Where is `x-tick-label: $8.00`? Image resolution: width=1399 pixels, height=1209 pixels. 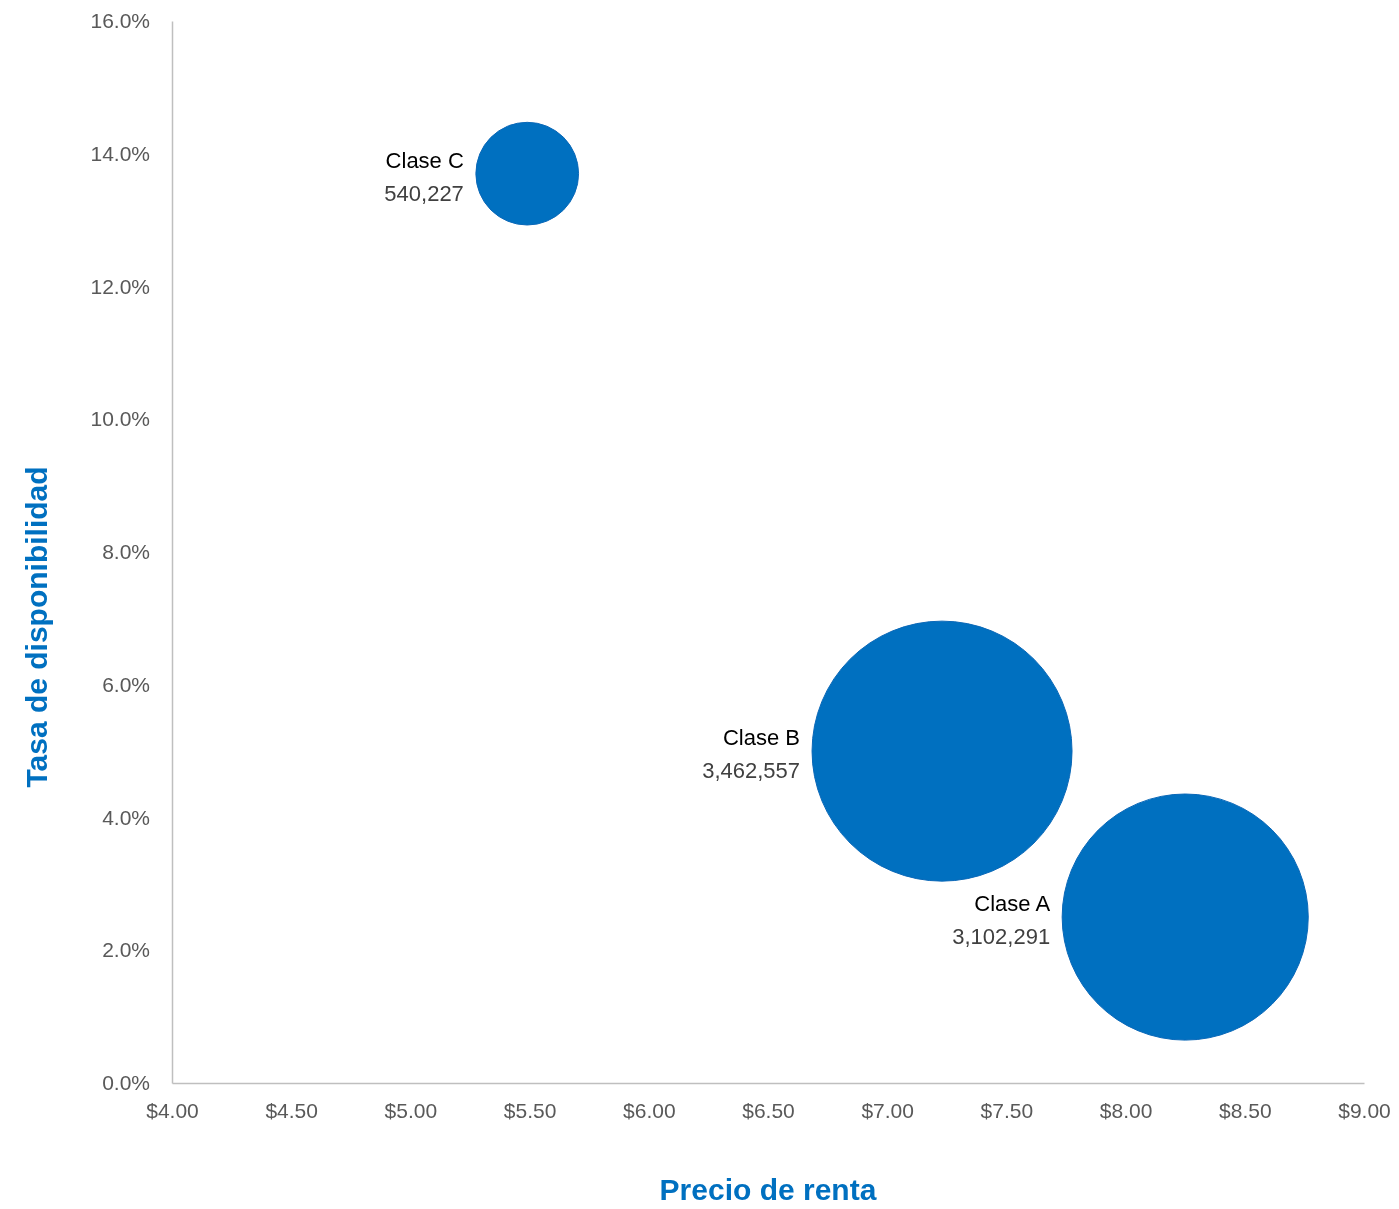
x-tick-label: $8.00 is located at coordinates (1126, 1110).